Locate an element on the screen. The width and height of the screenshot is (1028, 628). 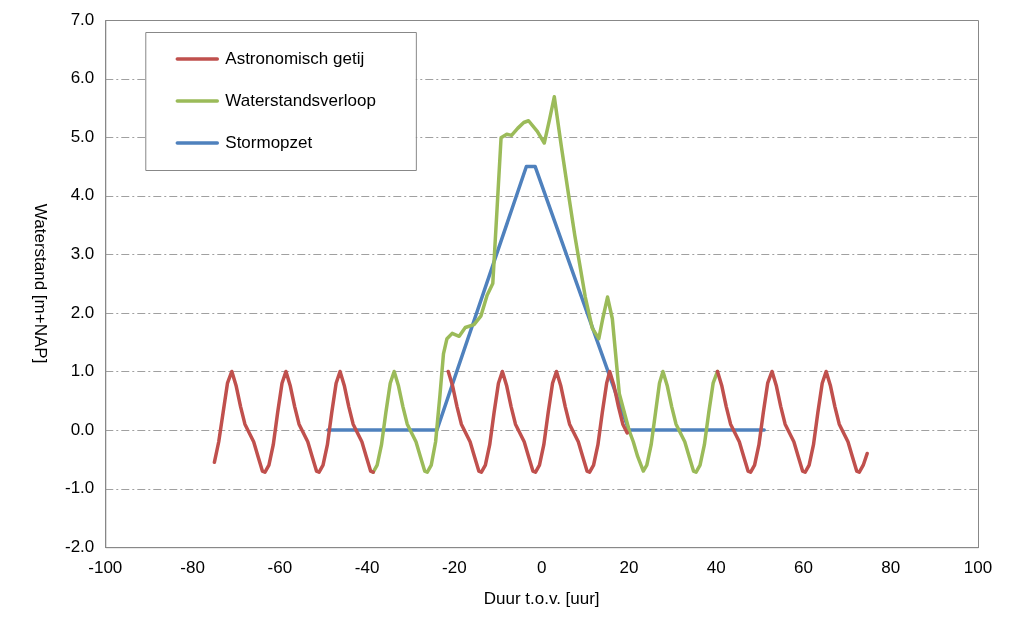
y-tick-label: 5.0 is located at coordinates (82, 136).